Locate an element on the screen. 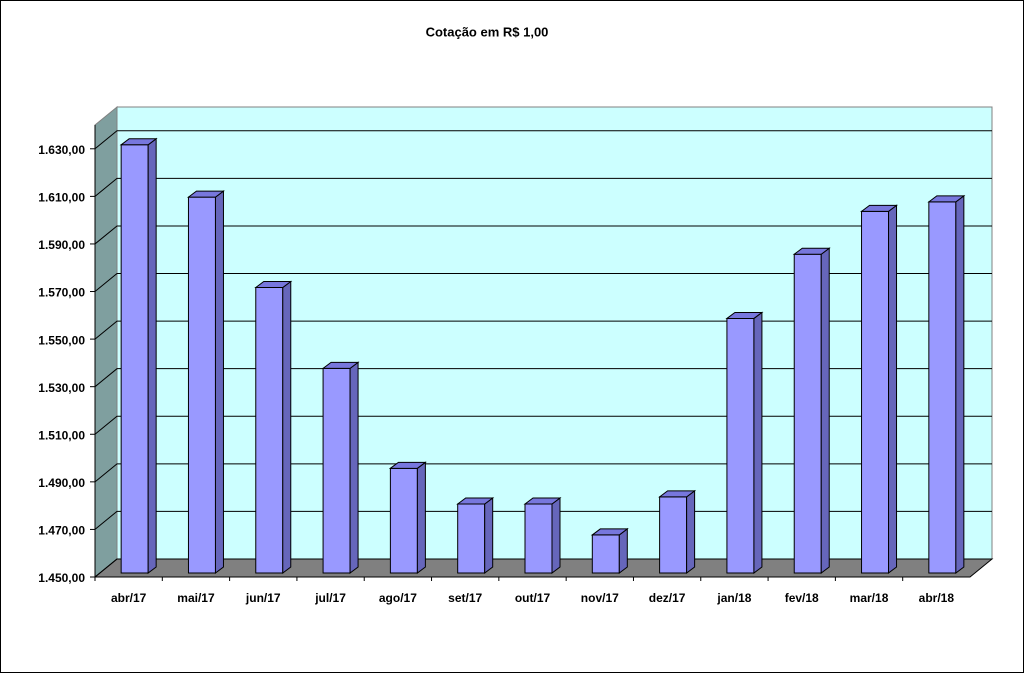 Image resolution: width=1024 pixels, height=673 pixels. x-tick-label: out/17 is located at coordinates (533, 598).